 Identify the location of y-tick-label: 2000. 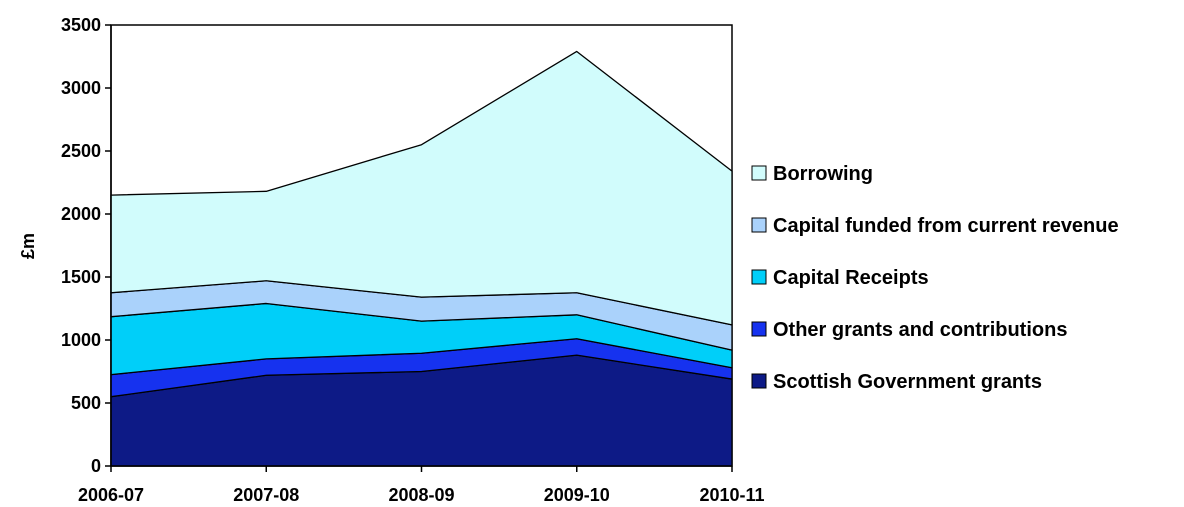
(81, 214).